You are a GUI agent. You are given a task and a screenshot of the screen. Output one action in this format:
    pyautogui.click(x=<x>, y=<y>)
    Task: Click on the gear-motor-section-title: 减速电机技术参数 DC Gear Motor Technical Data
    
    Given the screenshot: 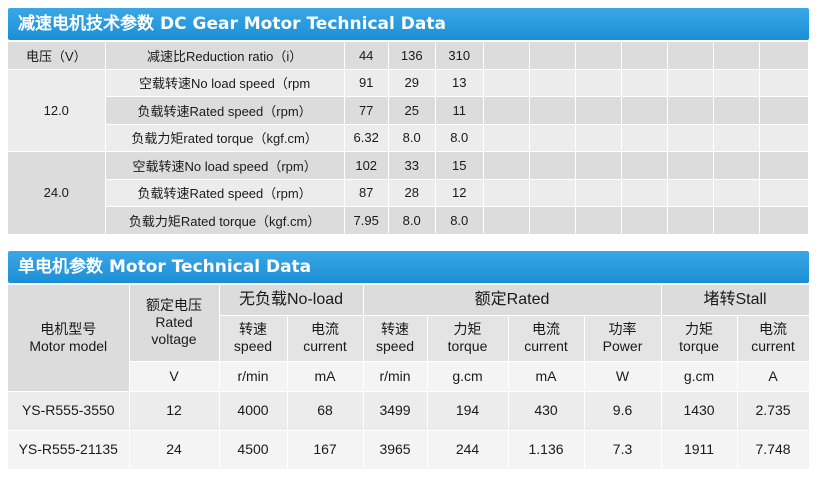 What is the action you would take?
    pyautogui.click(x=408, y=24)
    